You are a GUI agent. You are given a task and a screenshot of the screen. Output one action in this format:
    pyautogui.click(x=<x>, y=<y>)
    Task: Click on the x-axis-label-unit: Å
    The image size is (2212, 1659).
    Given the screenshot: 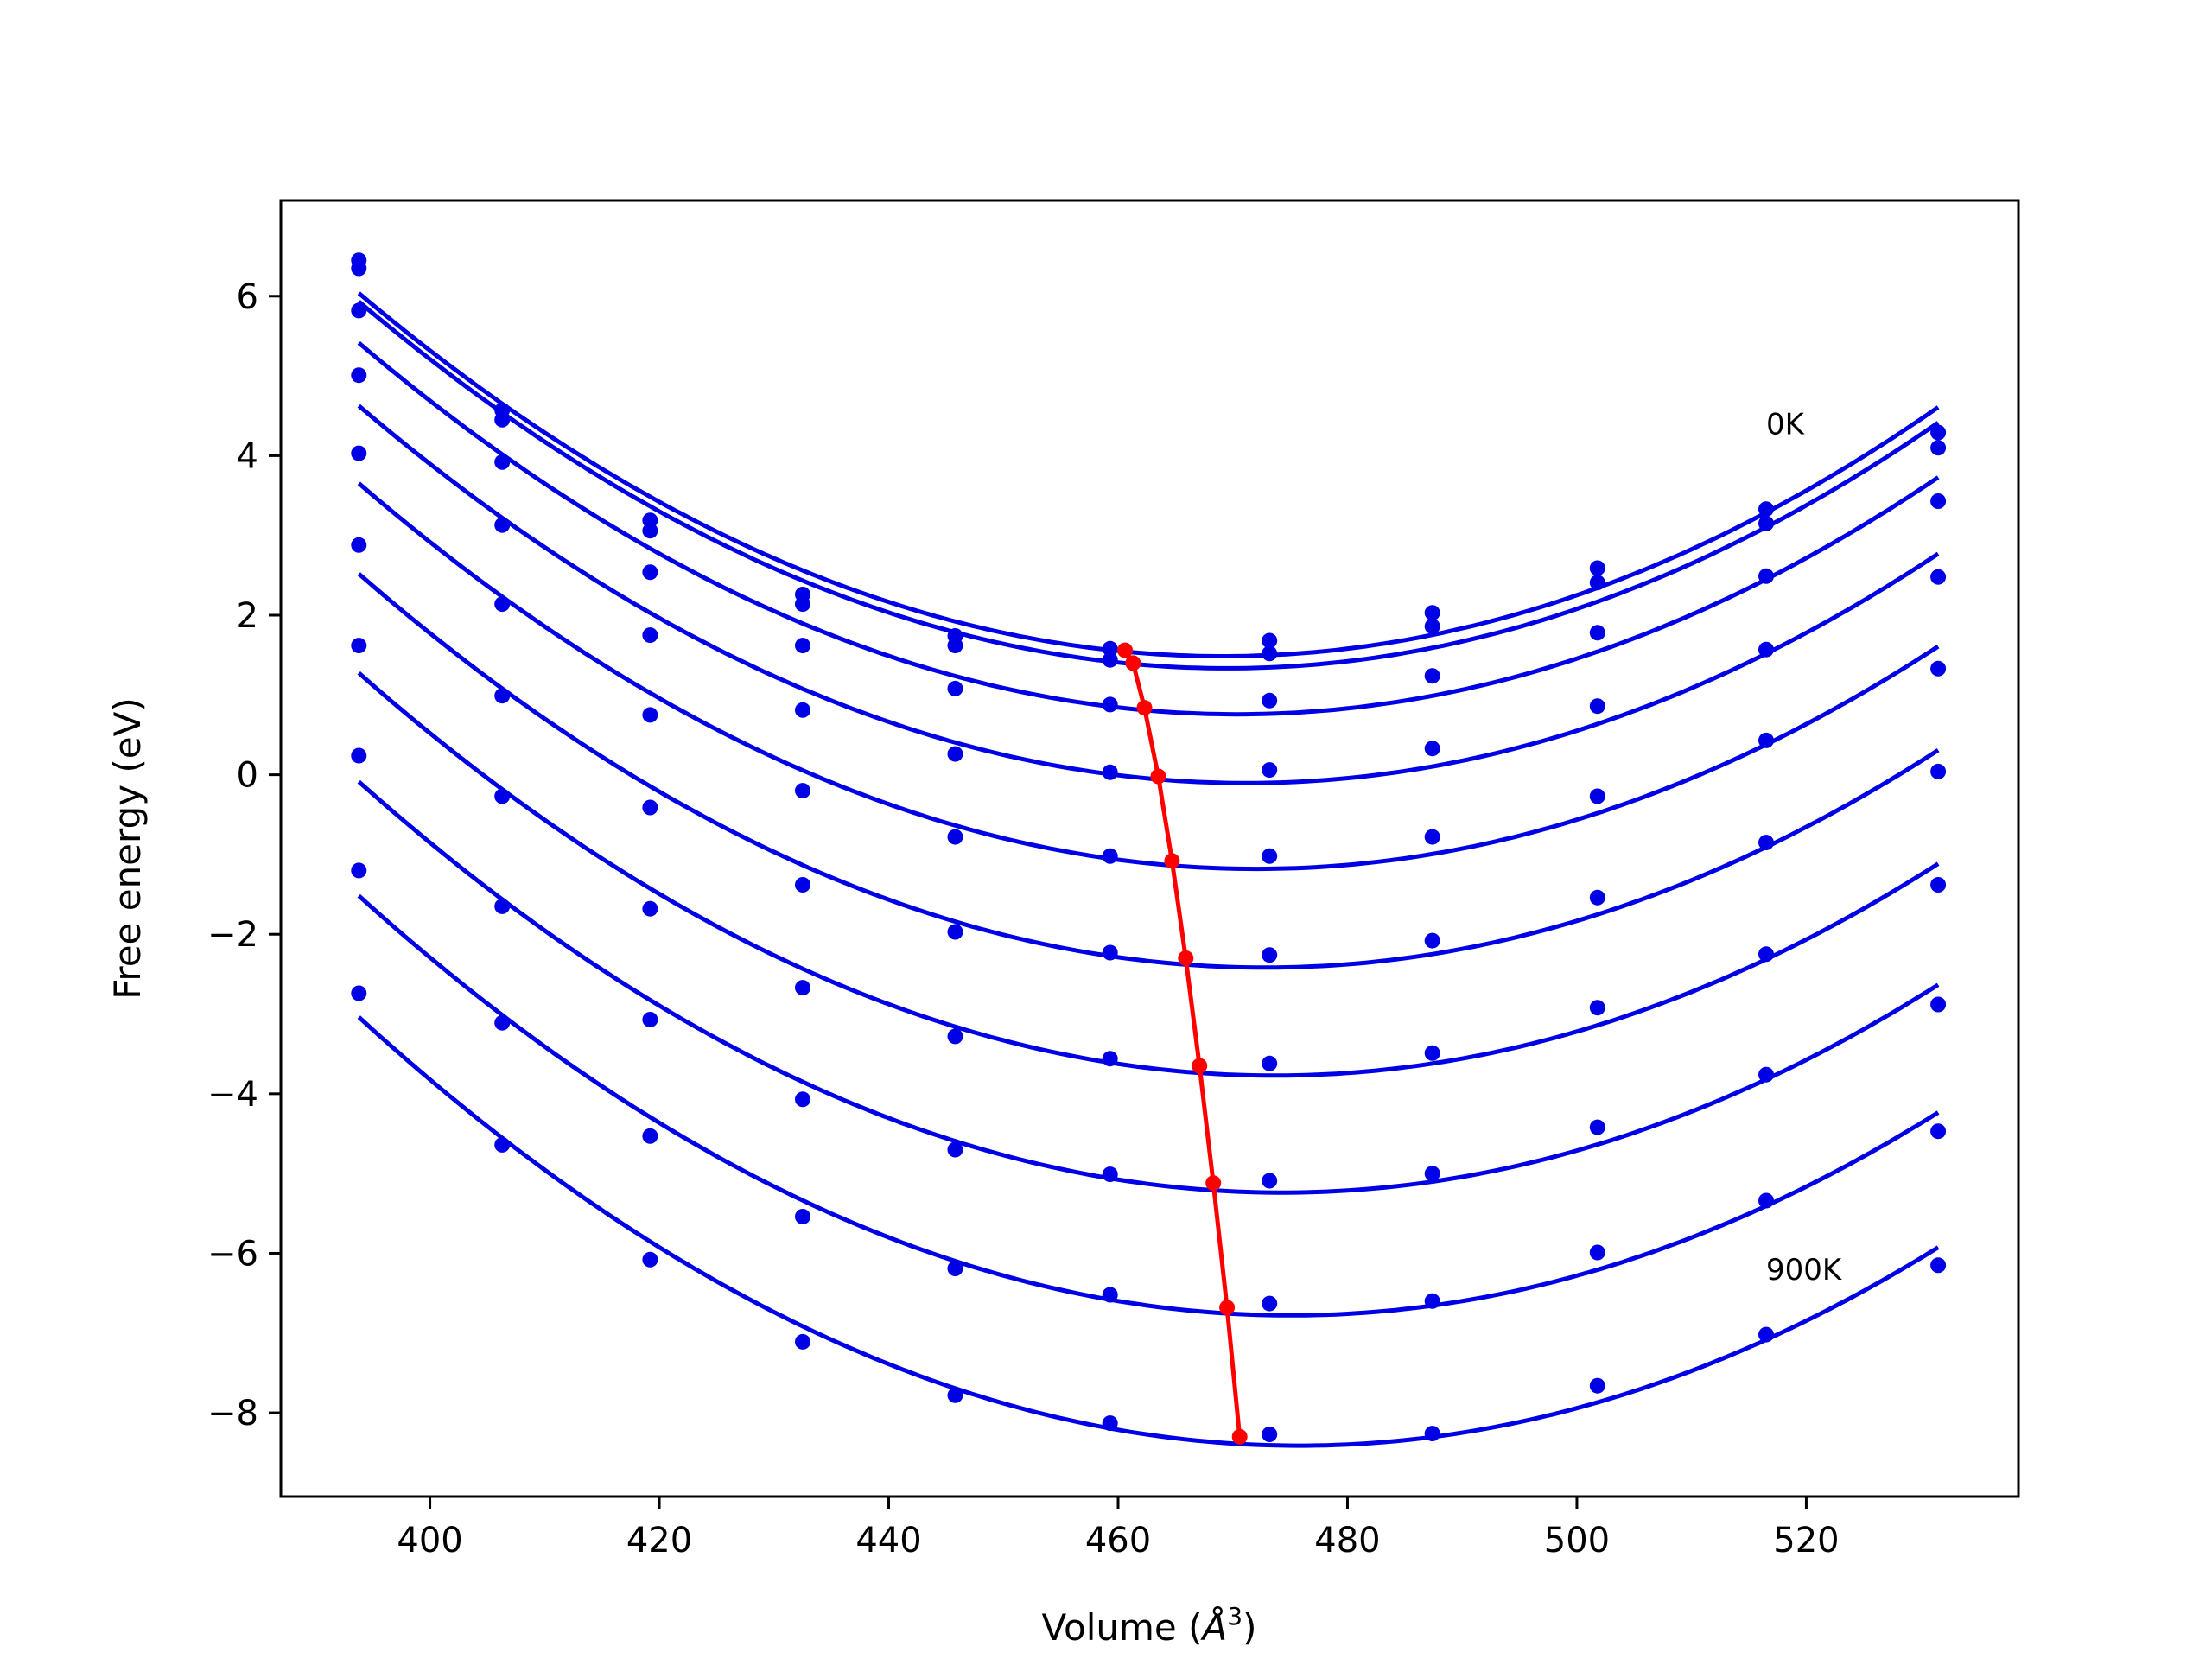 What is the action you would take?
    pyautogui.click(x=1214, y=1627)
    